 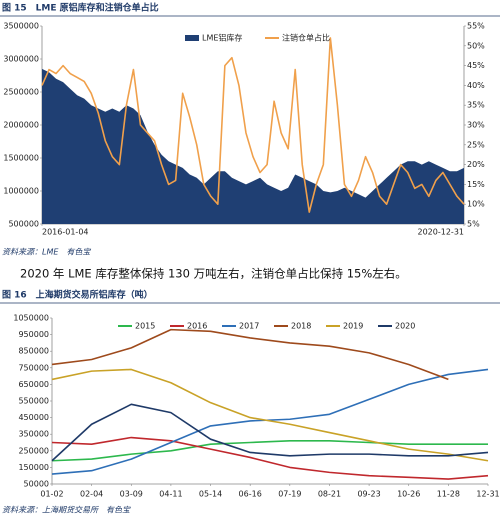 What do you see at coordinates (21, 158) in the screenshot?
I see `y-tick-label: 1500000` at bounding box center [21, 158].